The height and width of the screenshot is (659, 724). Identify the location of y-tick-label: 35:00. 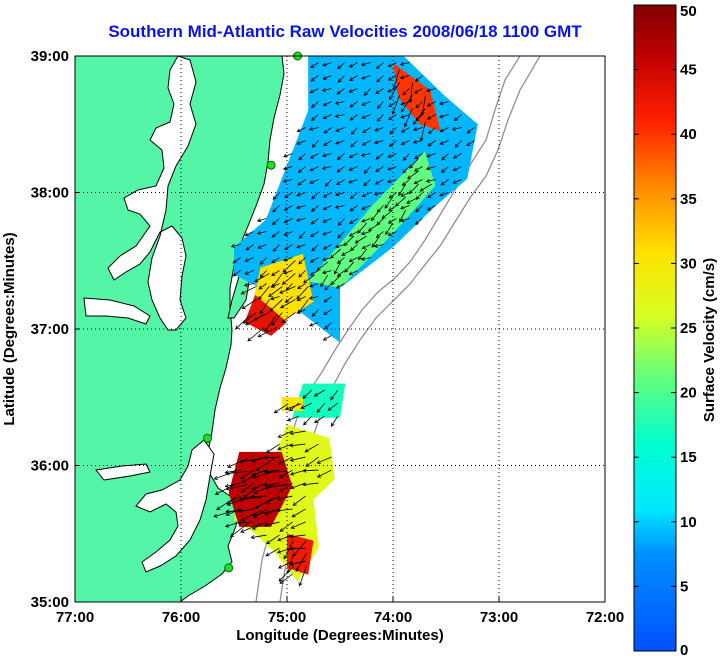
(50, 602).